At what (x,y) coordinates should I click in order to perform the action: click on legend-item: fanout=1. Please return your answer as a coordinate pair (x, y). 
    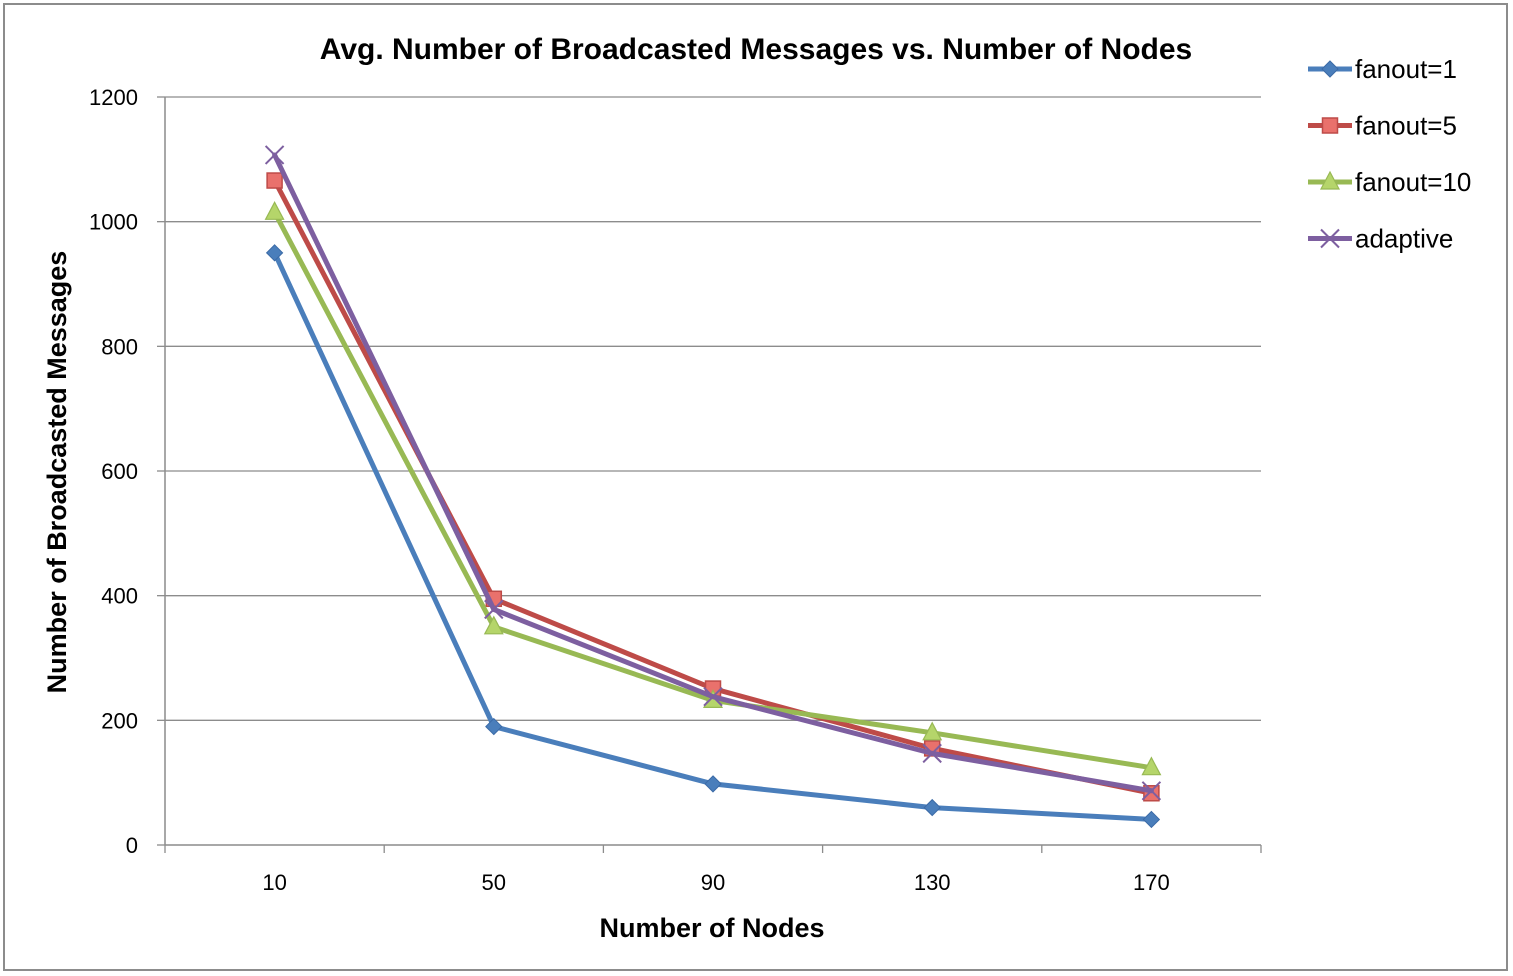
    Looking at the image, I should click on (1382, 69).